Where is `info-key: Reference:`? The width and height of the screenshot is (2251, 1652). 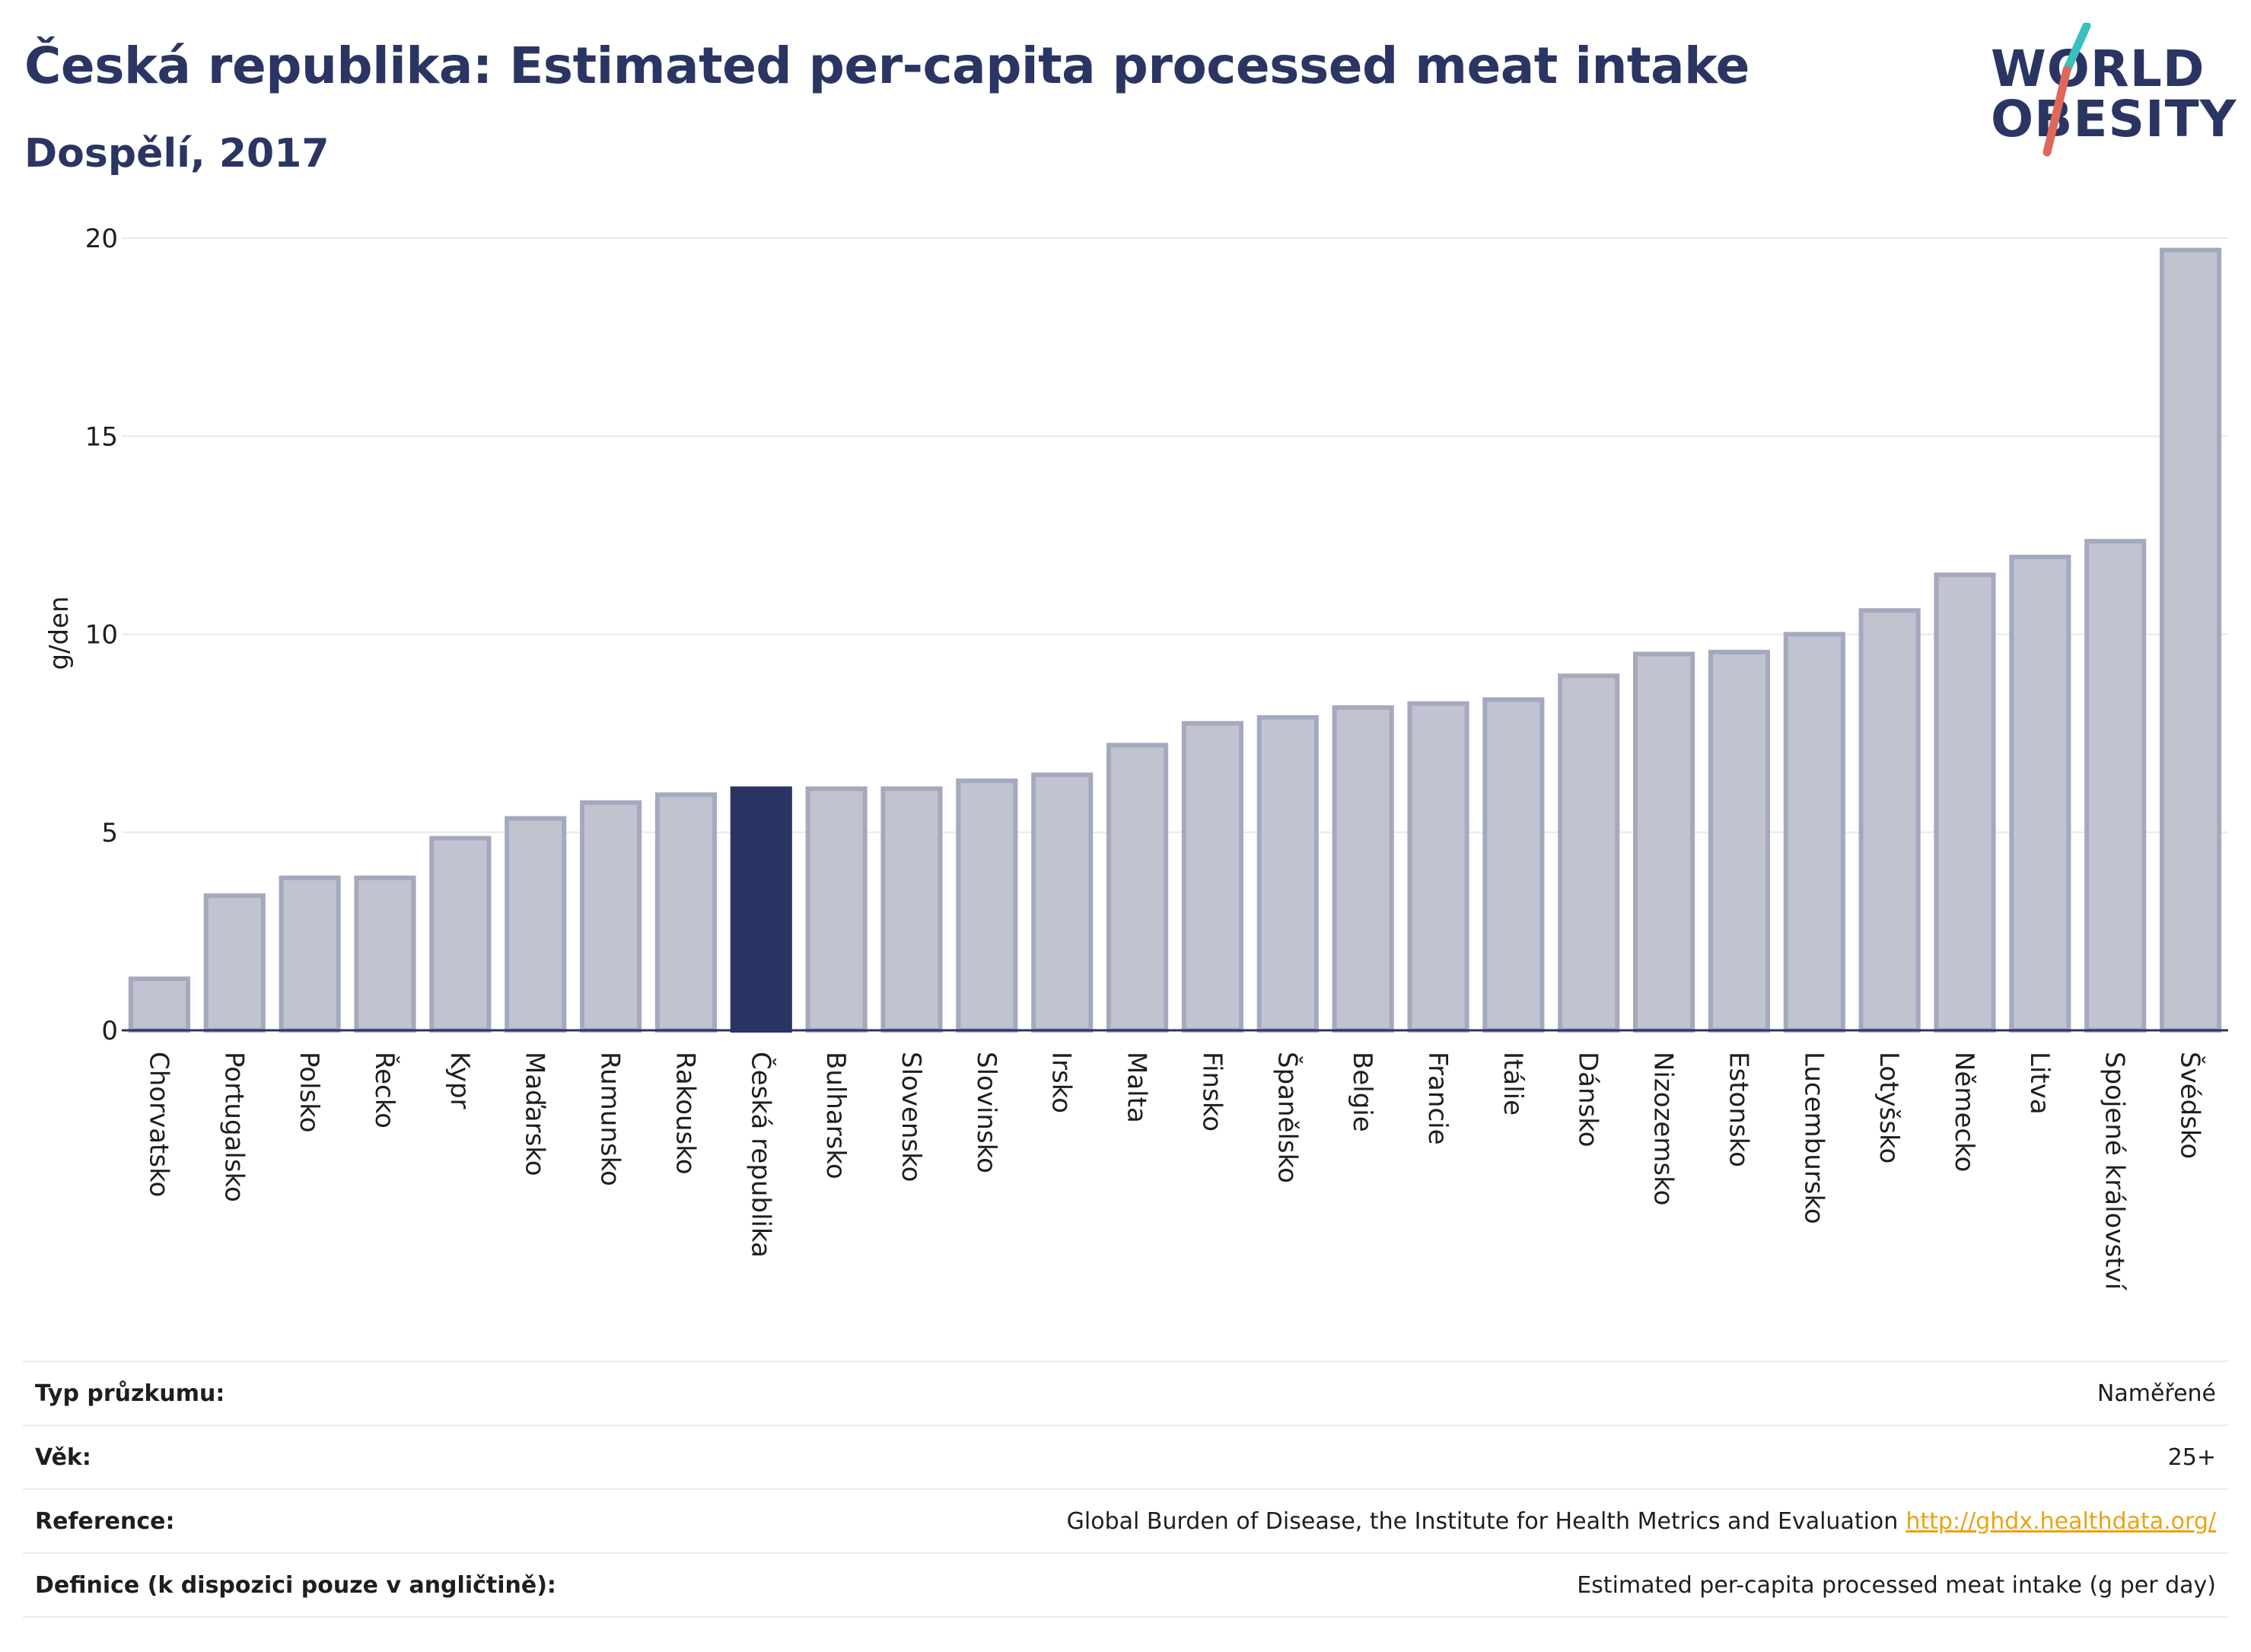
info-key: Reference: is located at coordinates (105, 1521).